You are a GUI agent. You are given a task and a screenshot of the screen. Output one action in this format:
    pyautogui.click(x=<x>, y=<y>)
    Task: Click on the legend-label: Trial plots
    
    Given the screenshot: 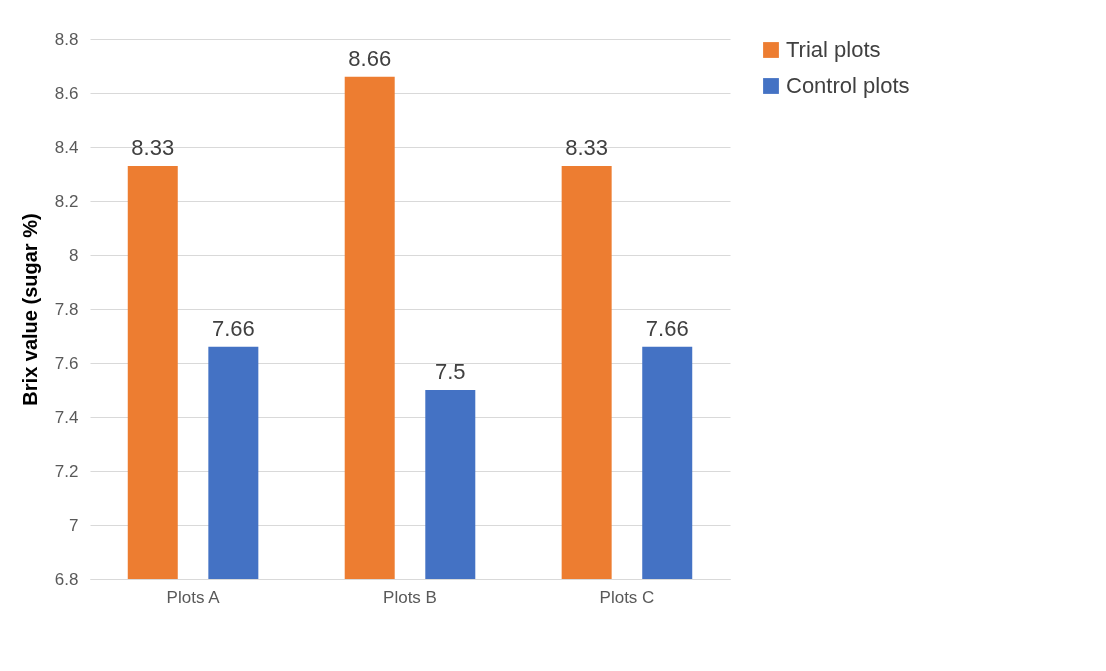 What is the action you would take?
    pyautogui.click(x=833, y=49)
    